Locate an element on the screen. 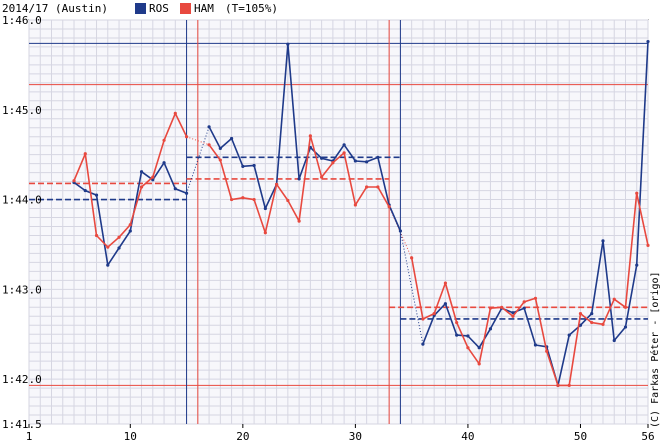 The width and height of the screenshot is (666, 444). chart-title: 2014/17 (Austin) is located at coordinates (55, 8).